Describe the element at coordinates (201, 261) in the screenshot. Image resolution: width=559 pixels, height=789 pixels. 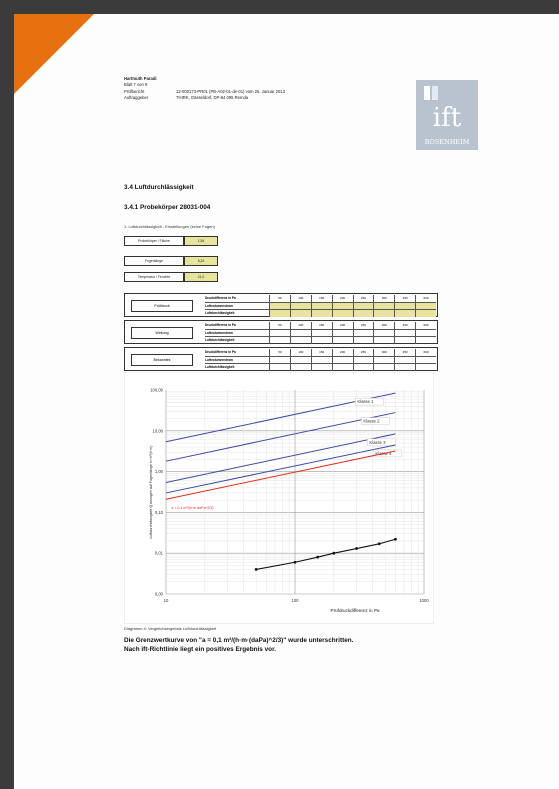
I see `param-value: 5,24` at that location.